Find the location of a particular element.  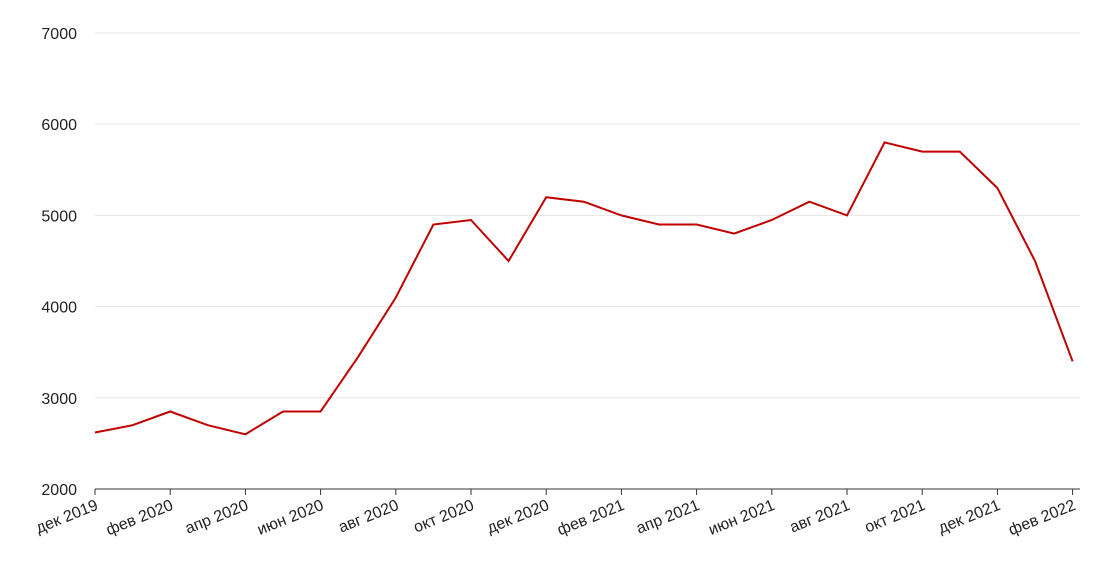

y-tick-label: 5000 is located at coordinates (59, 216).